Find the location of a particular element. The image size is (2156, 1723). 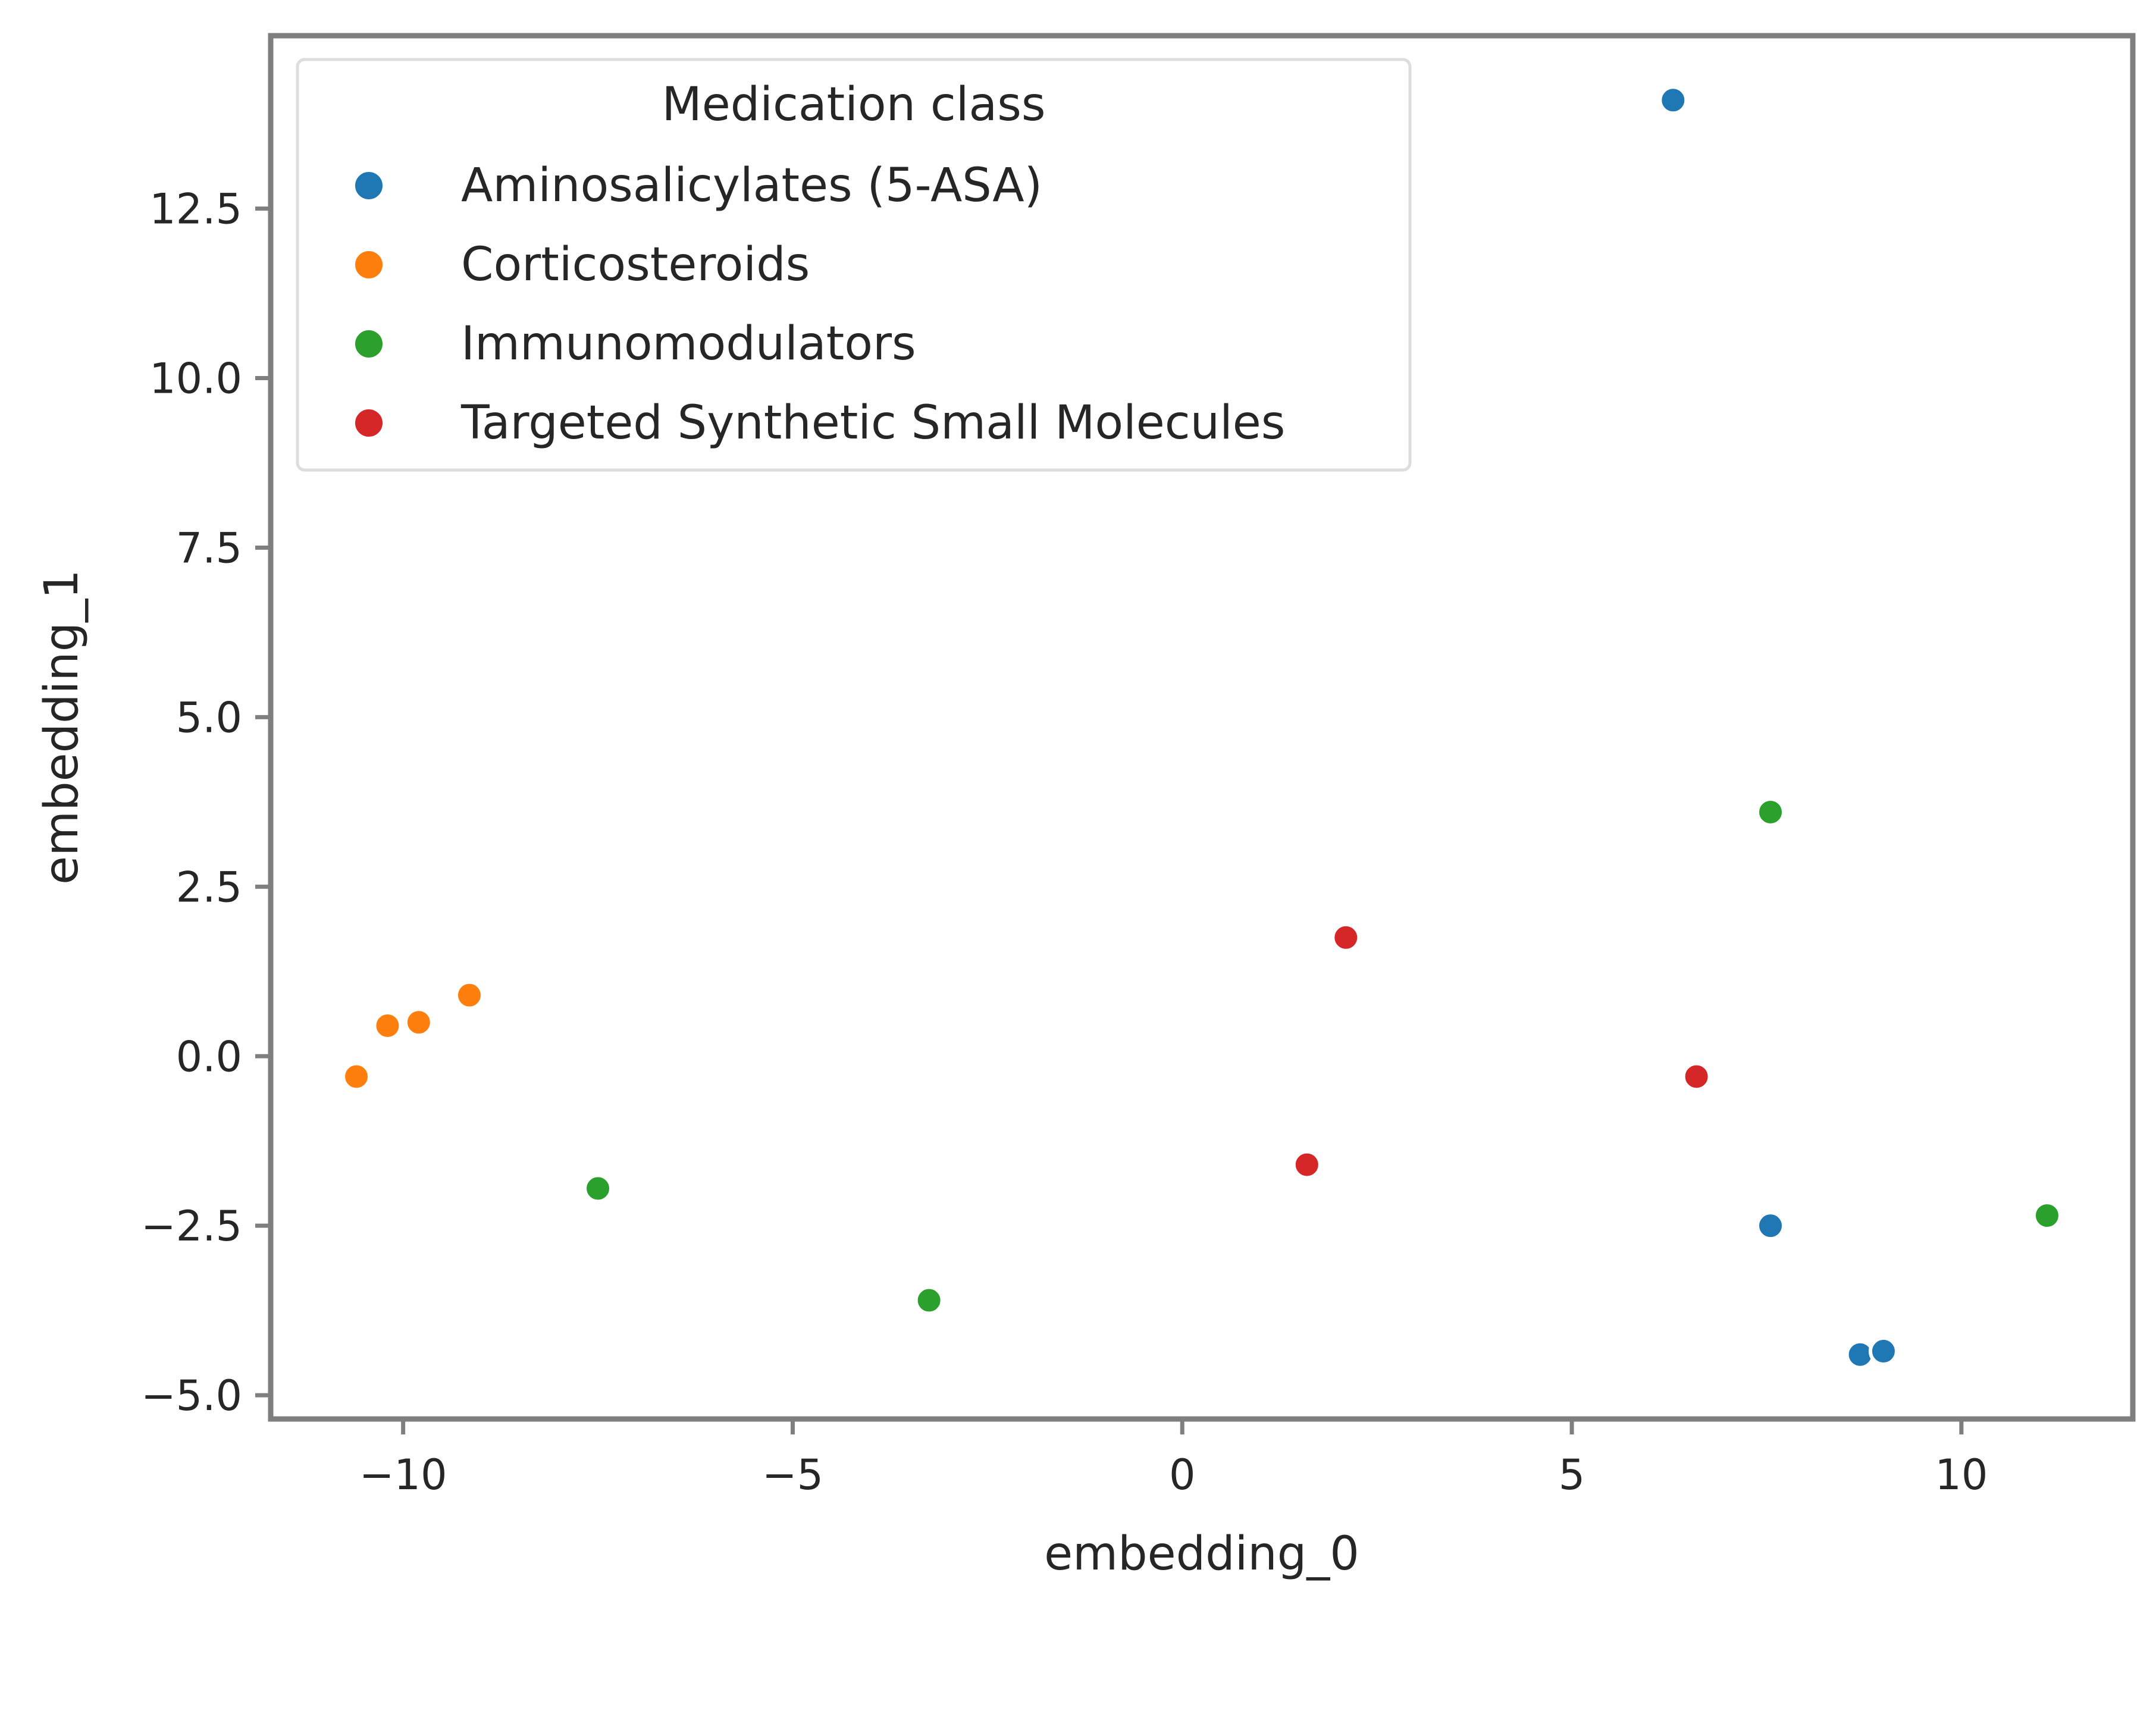

y-axis-ticks: −5.0 −2.5 0.0 2.5 5.0 7.5 10.0 12.5 is located at coordinates (204, 802).